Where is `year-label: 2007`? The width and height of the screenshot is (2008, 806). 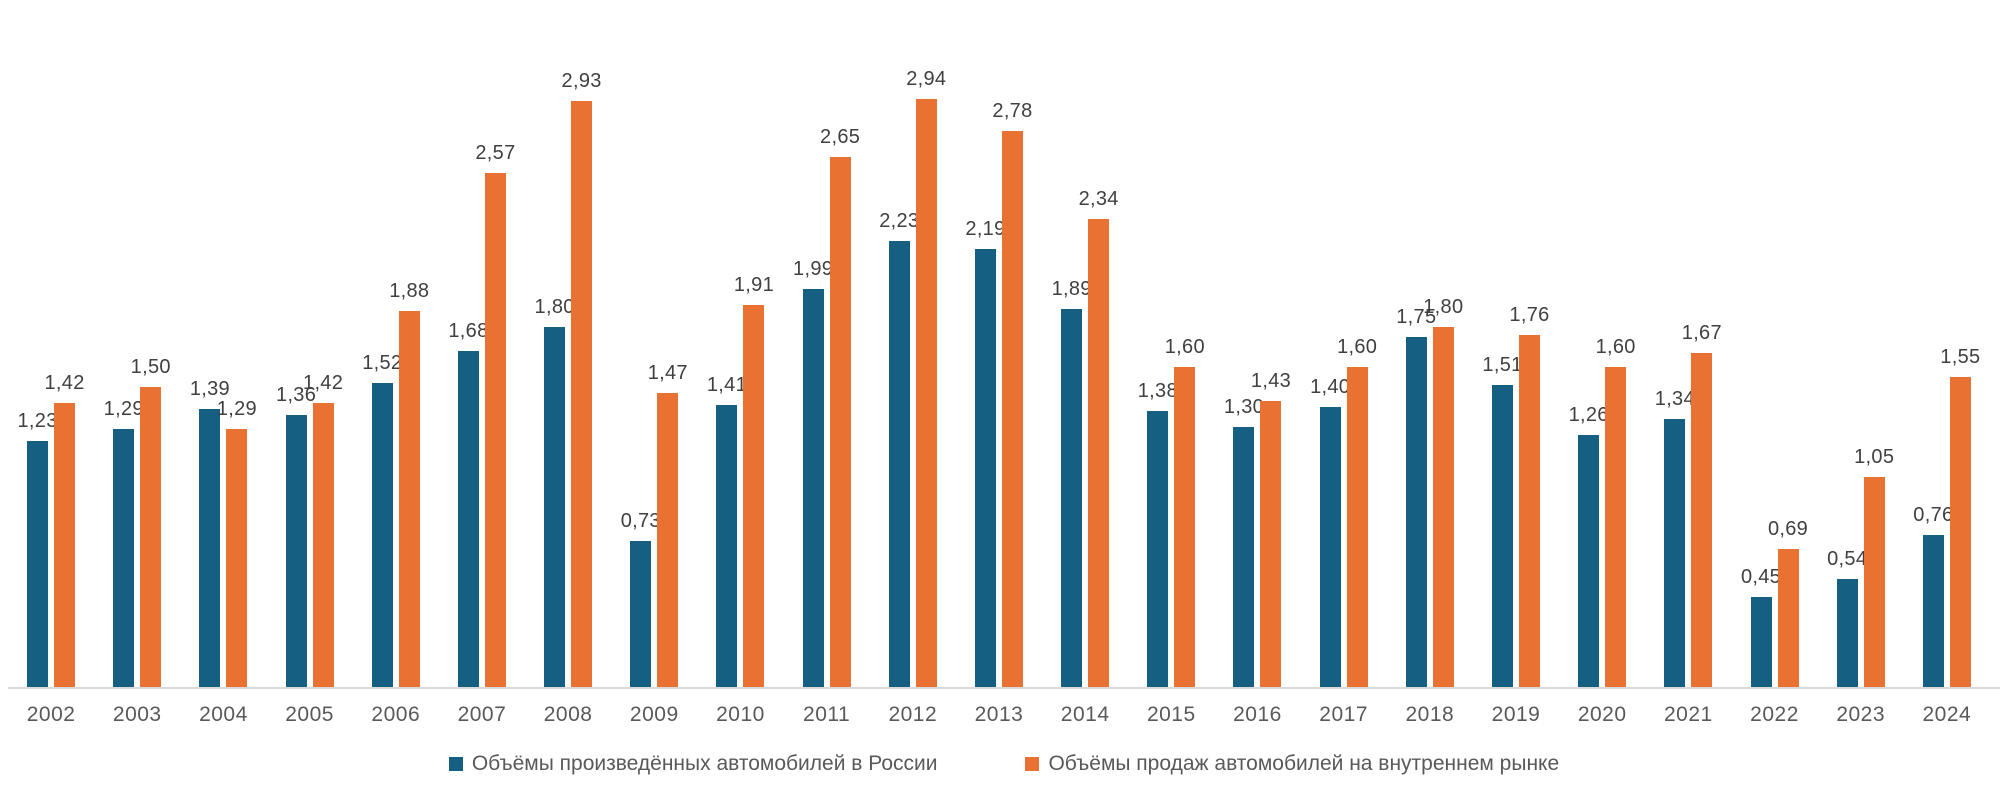
year-label: 2007 is located at coordinates (482, 714).